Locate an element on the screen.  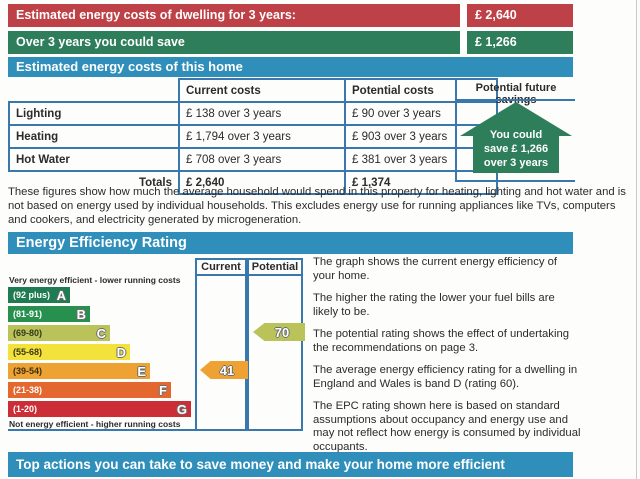
band-range-label: (92 plus) is located at coordinates (32, 295).